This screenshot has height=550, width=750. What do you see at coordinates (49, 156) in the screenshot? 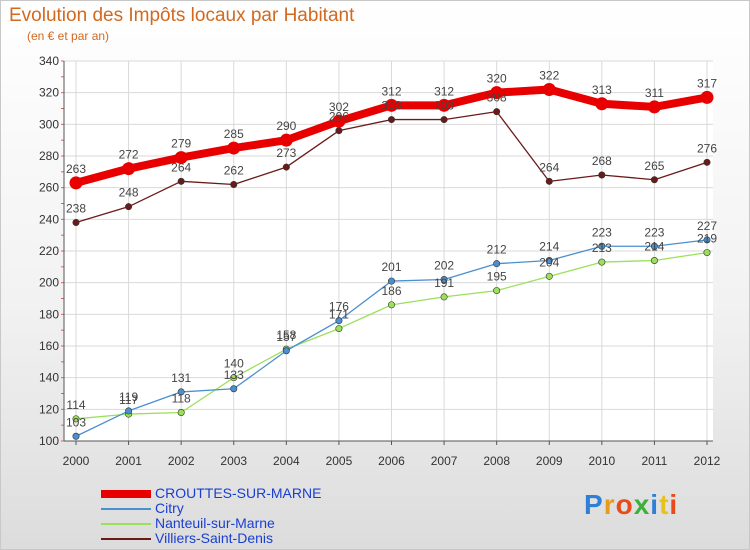
I see `y-tick-label: 280` at bounding box center [49, 156].